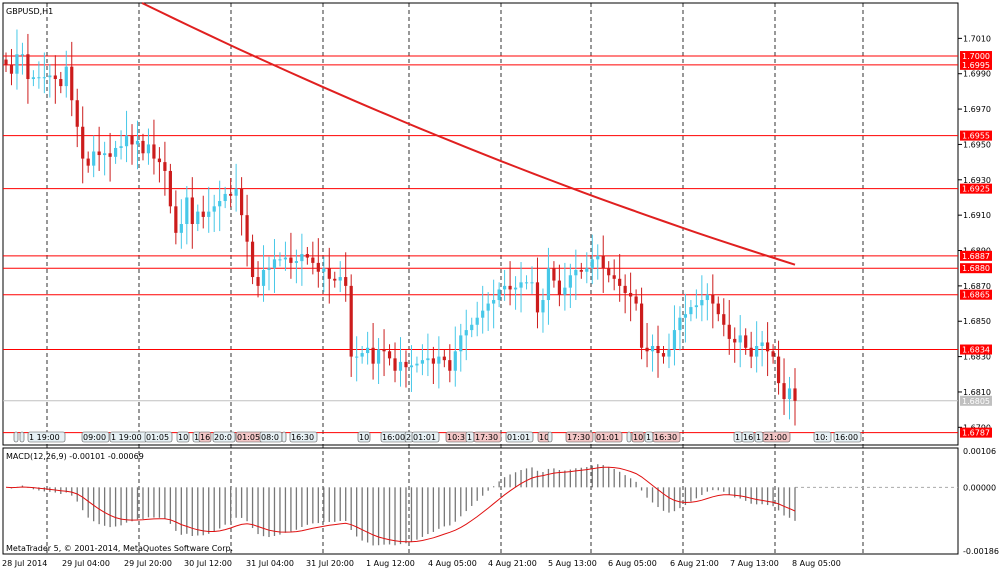 This screenshot has width=1000, height=574. Describe the element at coordinates (224, 437) in the screenshot. I see `event-marker-9: 20:0` at that location.